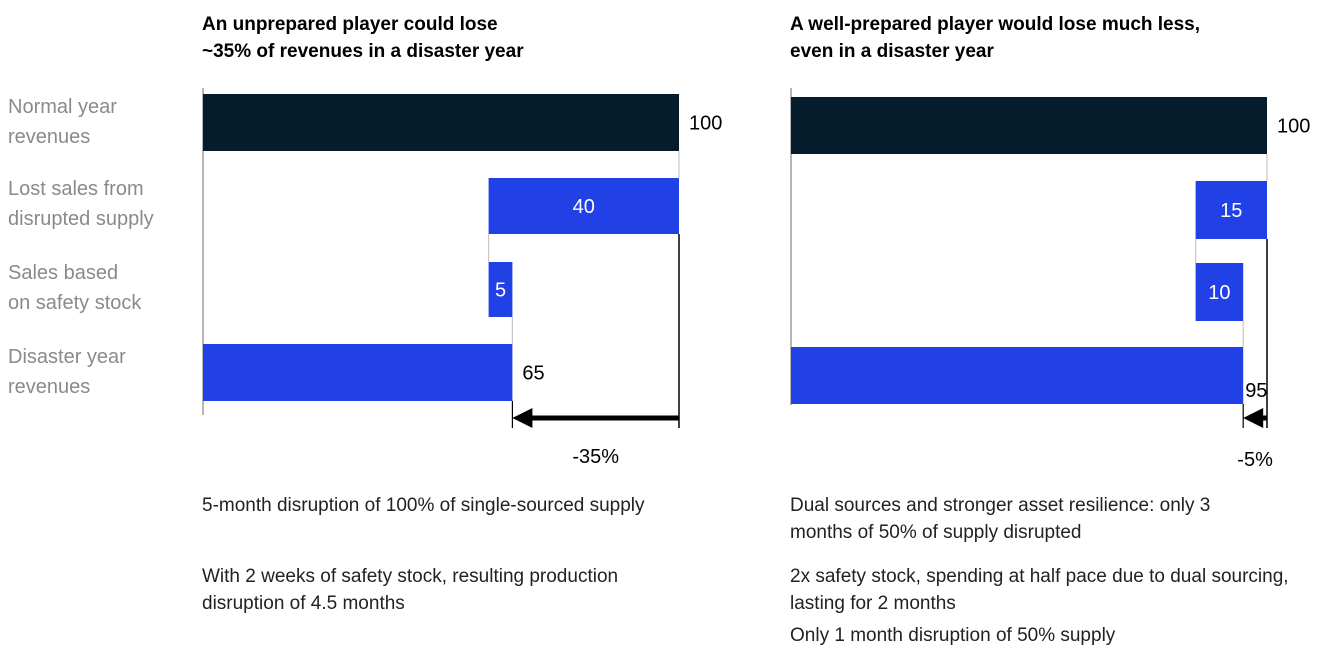  What do you see at coordinates (1255, 460) in the screenshot?
I see `right-delta-percent-label: -5%` at bounding box center [1255, 460].